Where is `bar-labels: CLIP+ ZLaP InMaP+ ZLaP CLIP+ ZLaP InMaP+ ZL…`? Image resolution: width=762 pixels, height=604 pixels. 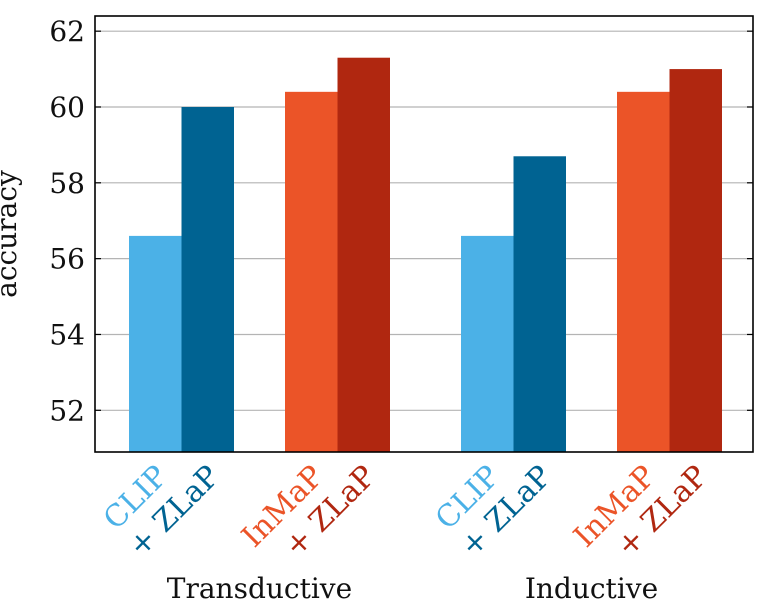 bar-labels: CLIP+ ZLaP InMaP+ ZLaP CLIP+ ZLaP InMaP+ ZL… is located at coordinates (406, 511).